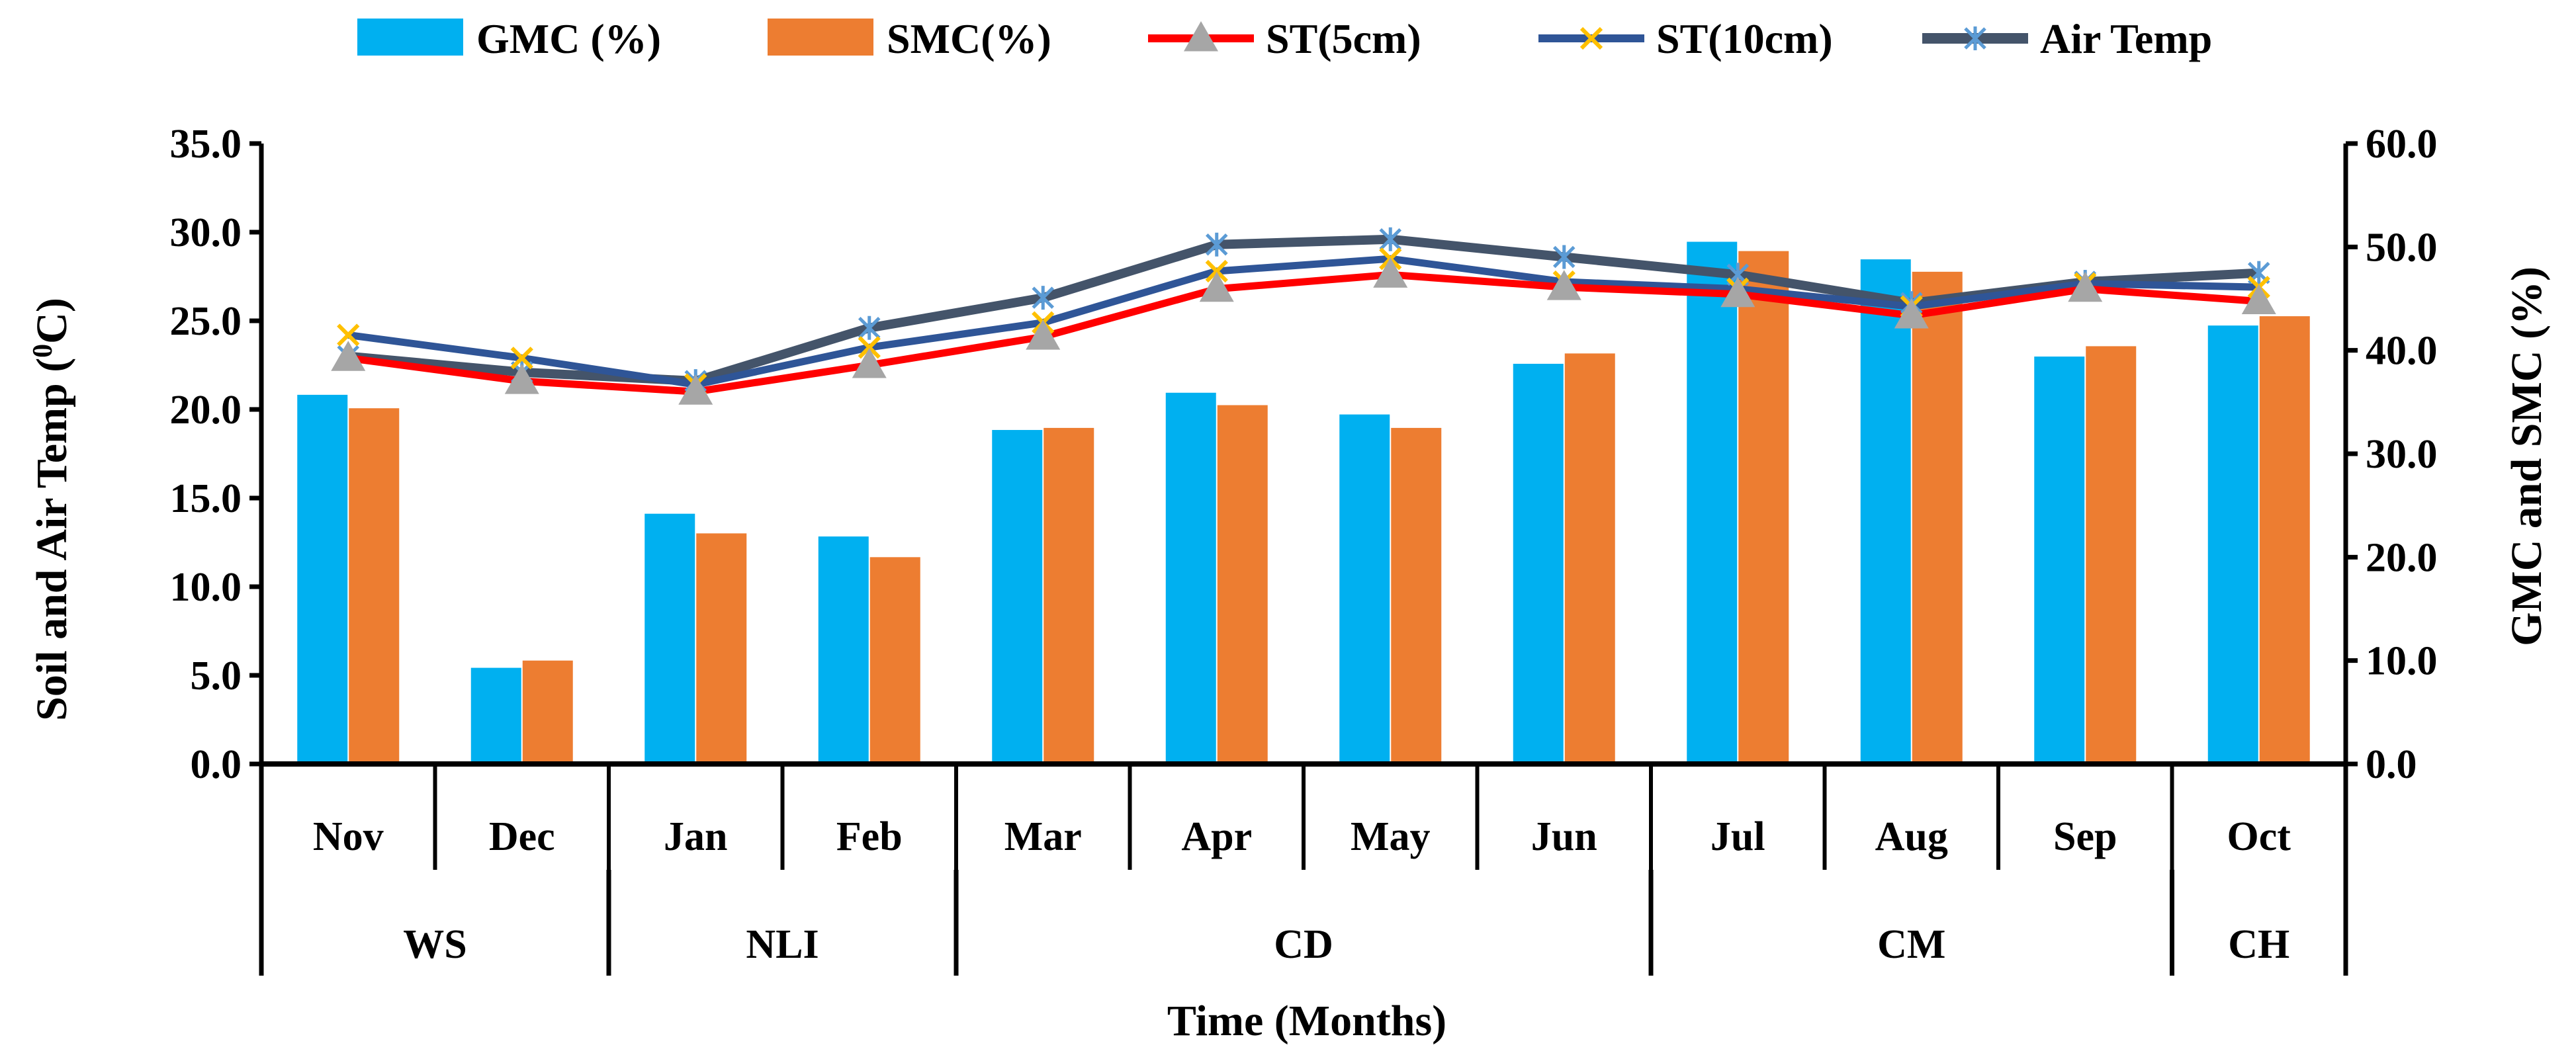  What do you see at coordinates (1911, 945) in the screenshot?
I see `group-label-cm: CM` at bounding box center [1911, 945].